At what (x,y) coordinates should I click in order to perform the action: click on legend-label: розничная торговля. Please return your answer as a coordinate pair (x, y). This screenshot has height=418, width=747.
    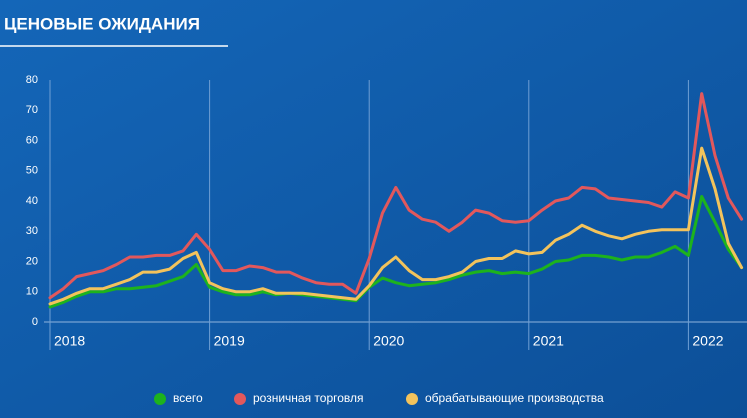
    Looking at the image, I should click on (308, 398).